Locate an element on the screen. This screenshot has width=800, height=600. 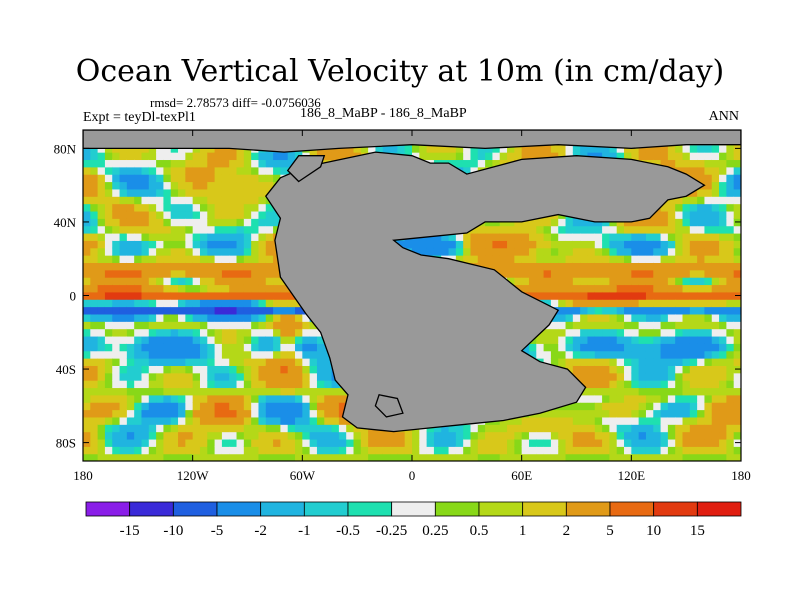
colorbar-label: -5 is located at coordinates (217, 531).